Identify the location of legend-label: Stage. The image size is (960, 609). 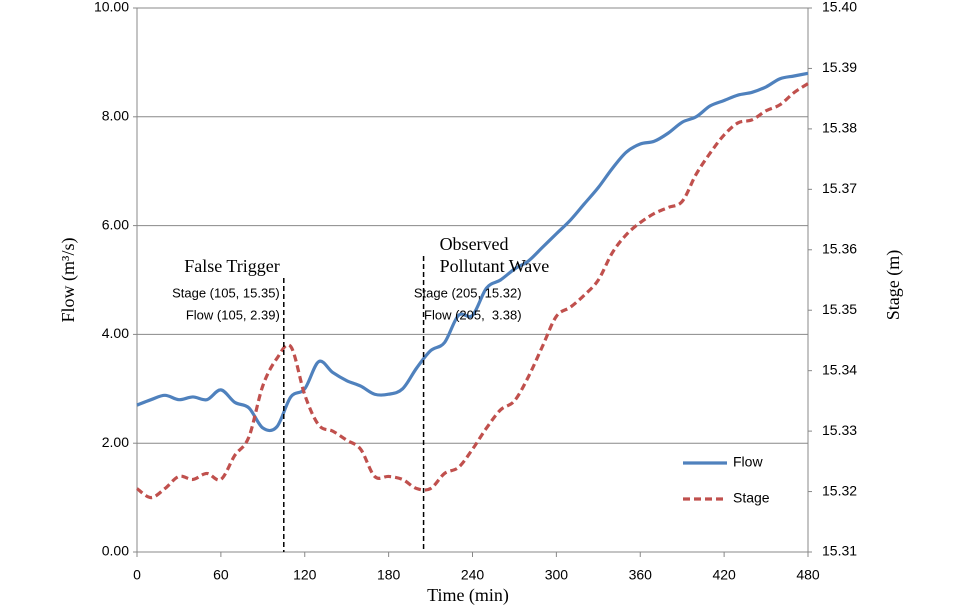
(751, 498).